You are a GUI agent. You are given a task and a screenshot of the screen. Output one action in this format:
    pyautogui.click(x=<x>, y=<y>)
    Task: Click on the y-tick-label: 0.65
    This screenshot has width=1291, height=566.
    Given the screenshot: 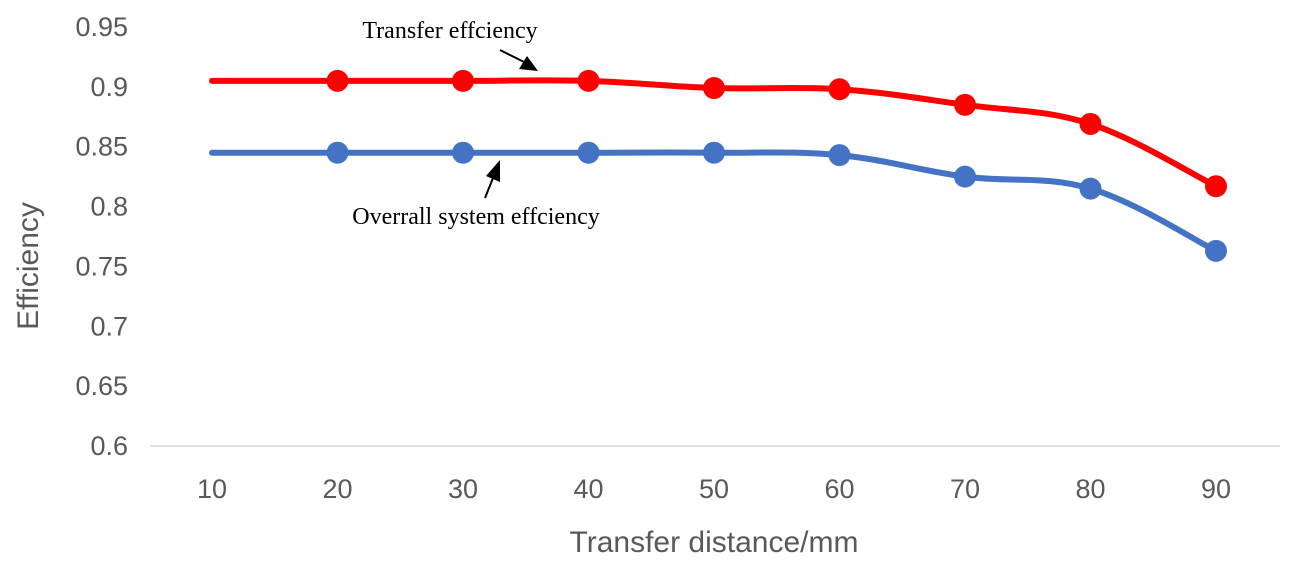 What is the action you would take?
    pyautogui.click(x=101, y=386)
    